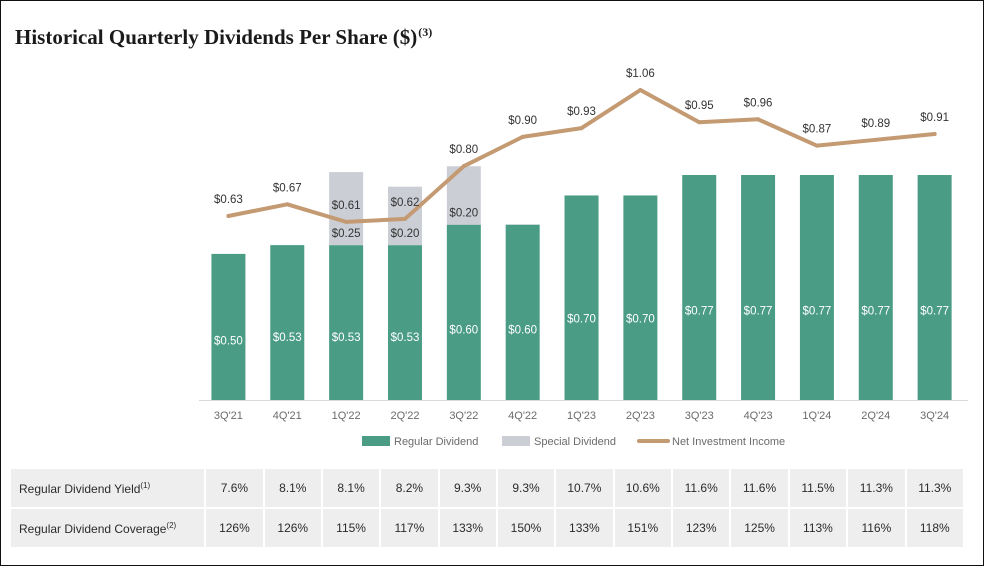 Image resolution: width=984 pixels, height=566 pixels. What do you see at coordinates (934, 416) in the screenshot?
I see `x-tick-label: 3Q'24` at bounding box center [934, 416].